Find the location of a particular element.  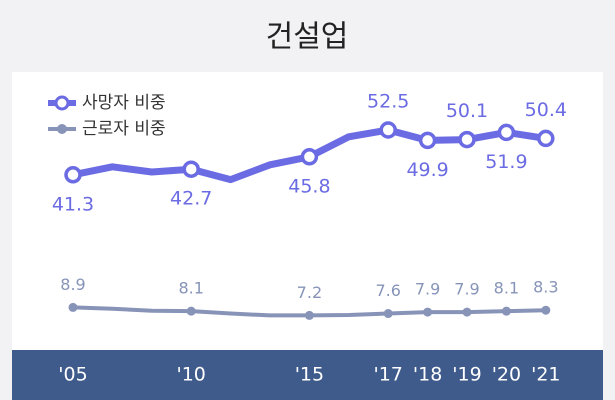

data-label: 8.3 is located at coordinates (545, 287).